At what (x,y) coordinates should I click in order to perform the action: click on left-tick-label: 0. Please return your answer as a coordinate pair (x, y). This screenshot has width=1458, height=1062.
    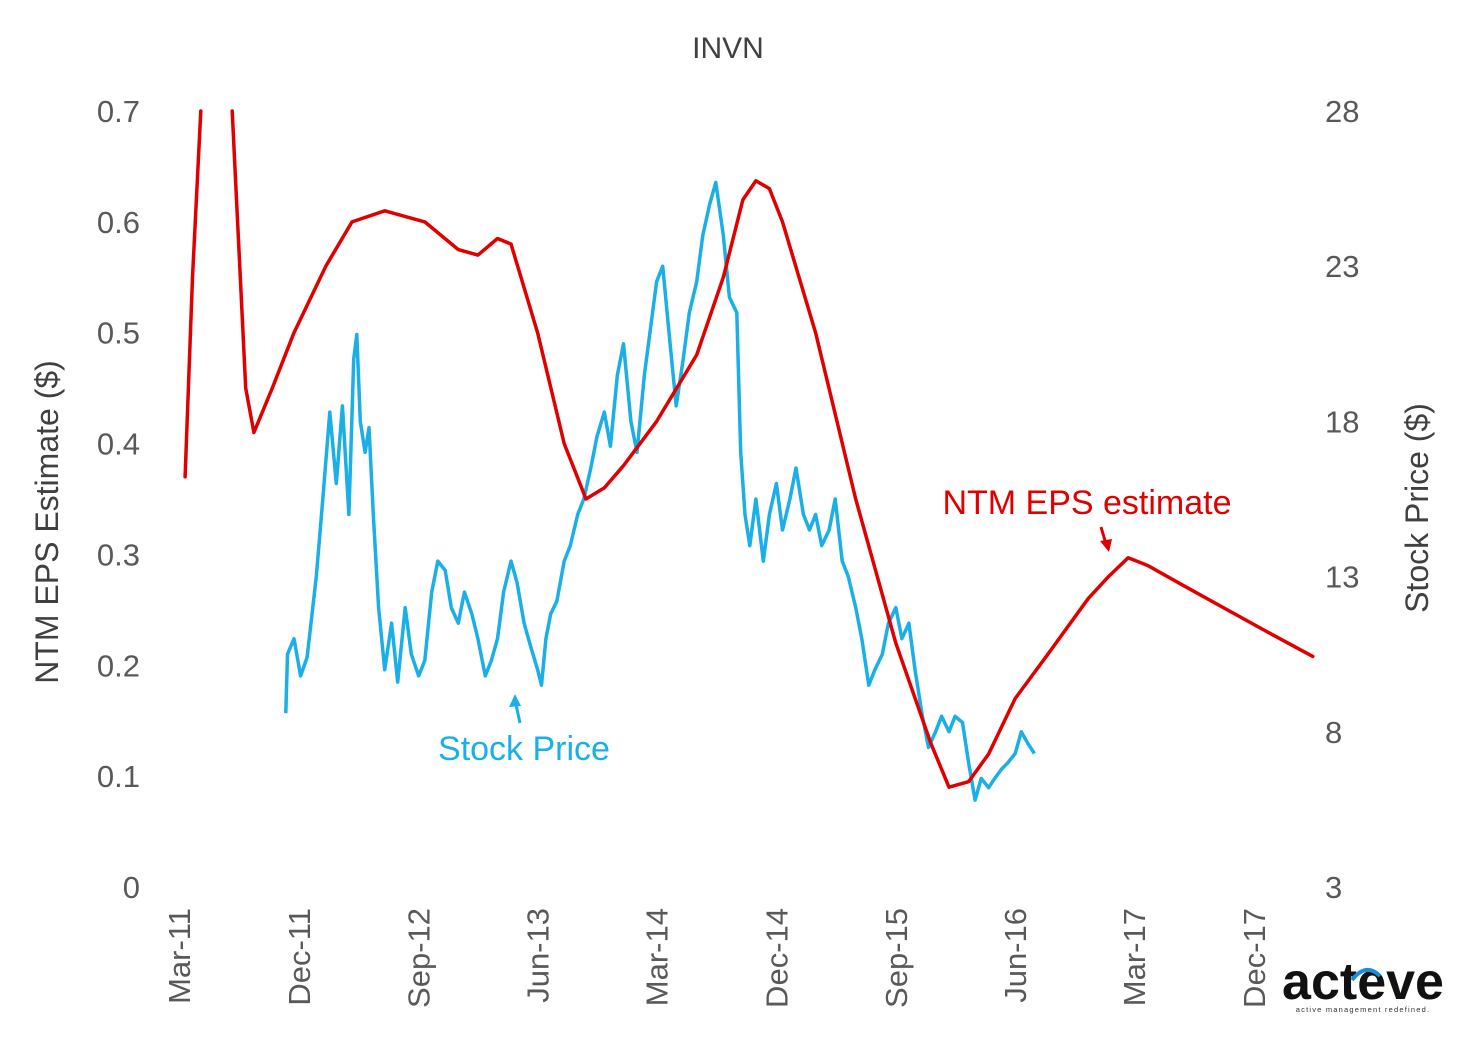
    Looking at the image, I should click on (131, 887).